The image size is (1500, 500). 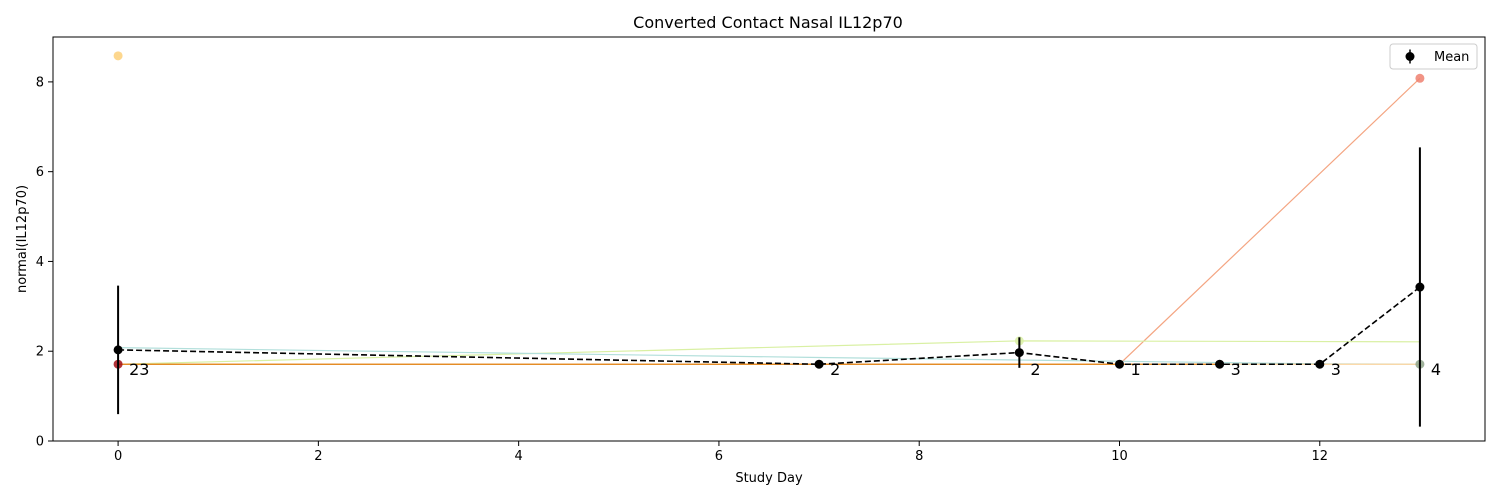 I want to click on x-tick-label-5: 10, so click(x=1119, y=456).